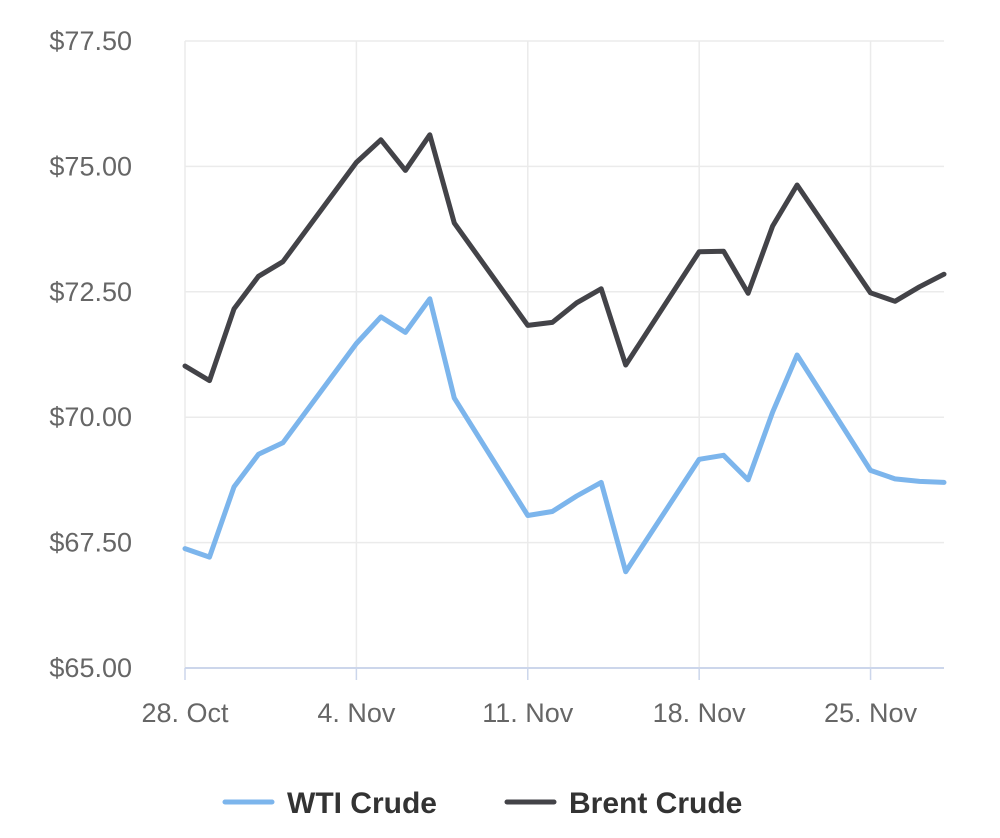  Describe the element at coordinates (90, 417) in the screenshot. I see `y-tick-label: $70.00` at that location.